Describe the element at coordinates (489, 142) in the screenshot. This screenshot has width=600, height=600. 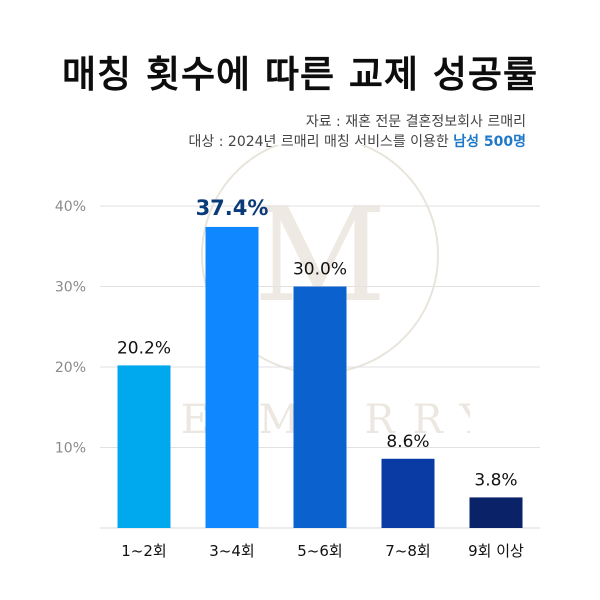
I see `target-highlight: 남성 500명` at that location.